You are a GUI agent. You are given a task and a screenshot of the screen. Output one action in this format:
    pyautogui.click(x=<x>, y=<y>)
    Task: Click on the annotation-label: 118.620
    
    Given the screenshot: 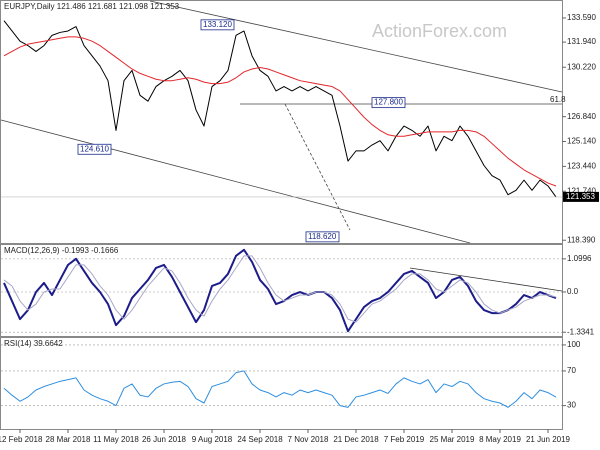 What is the action you would take?
    pyautogui.click(x=322, y=236)
    